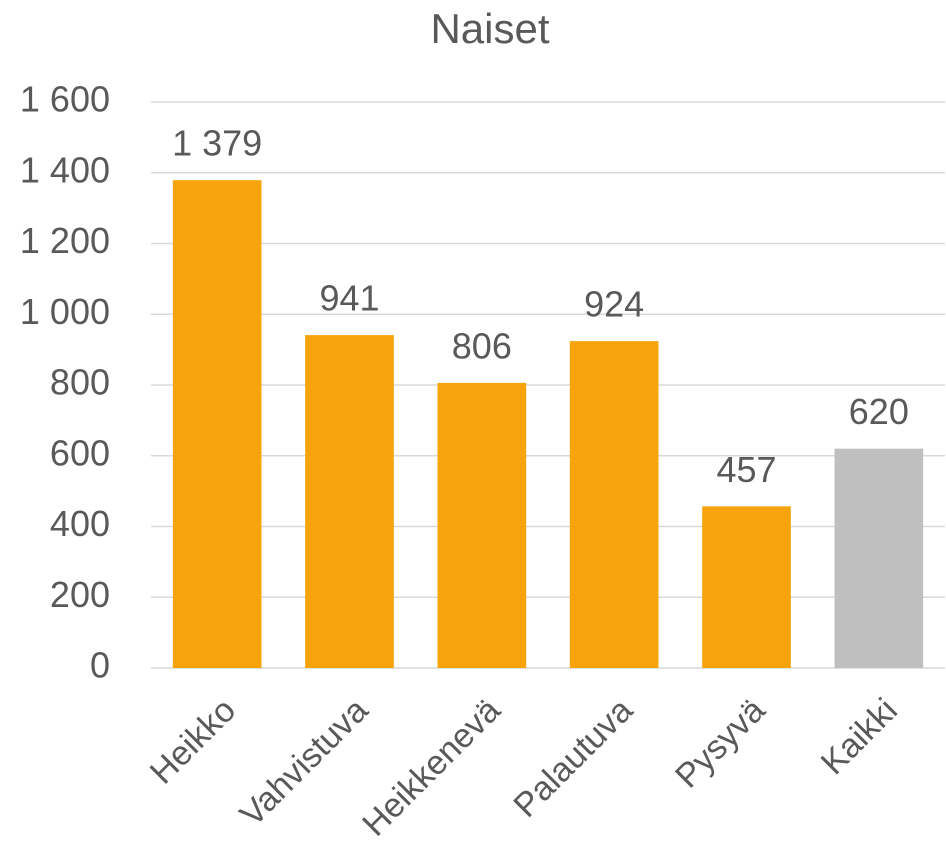  What do you see at coordinates (431, 767) in the screenshot?
I see `x-tick-label: Heikkenevä` at bounding box center [431, 767].